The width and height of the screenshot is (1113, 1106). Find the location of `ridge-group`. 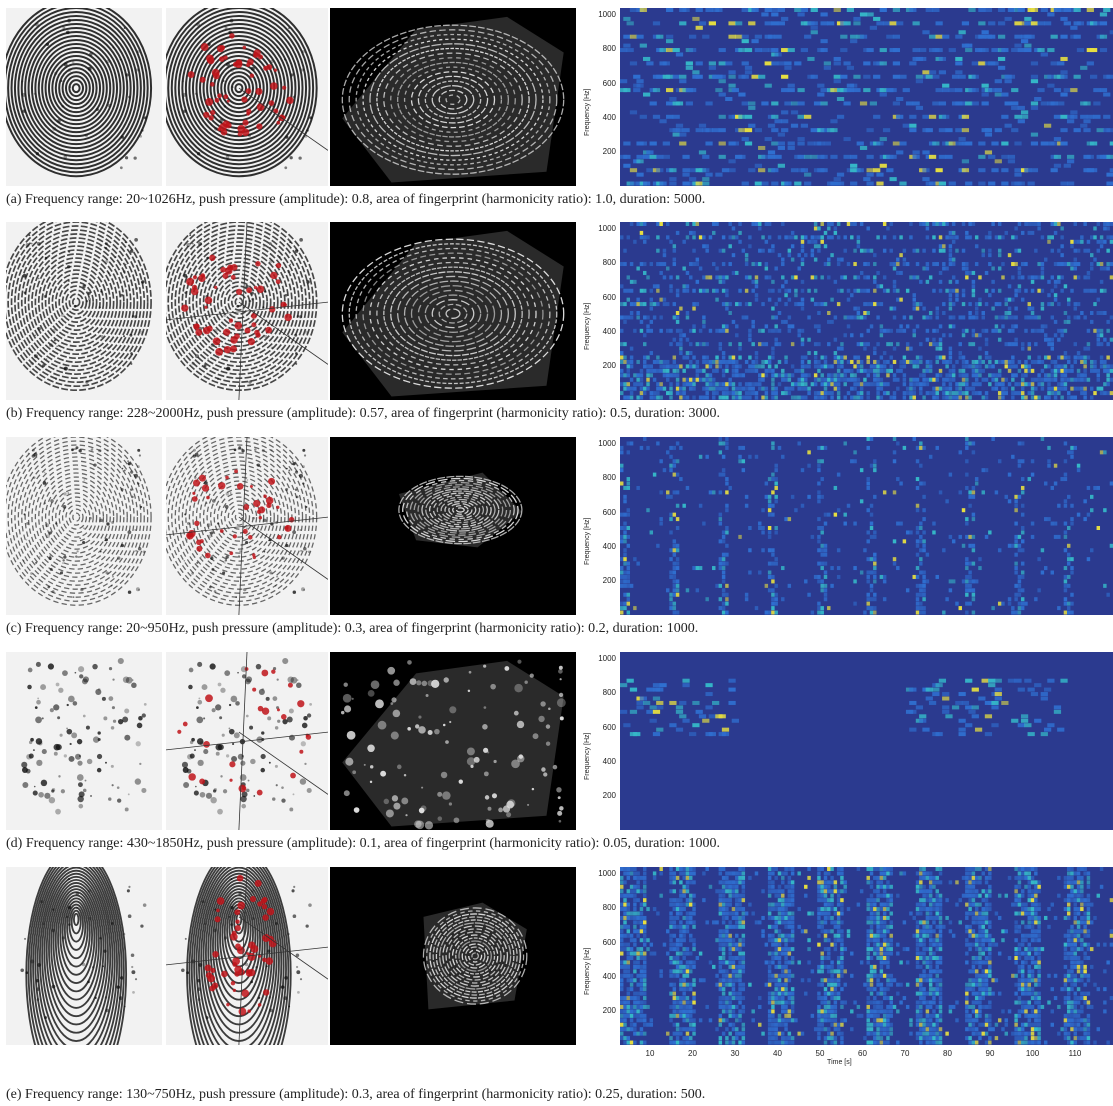

ridge-group is located at coordinates (83, 956).